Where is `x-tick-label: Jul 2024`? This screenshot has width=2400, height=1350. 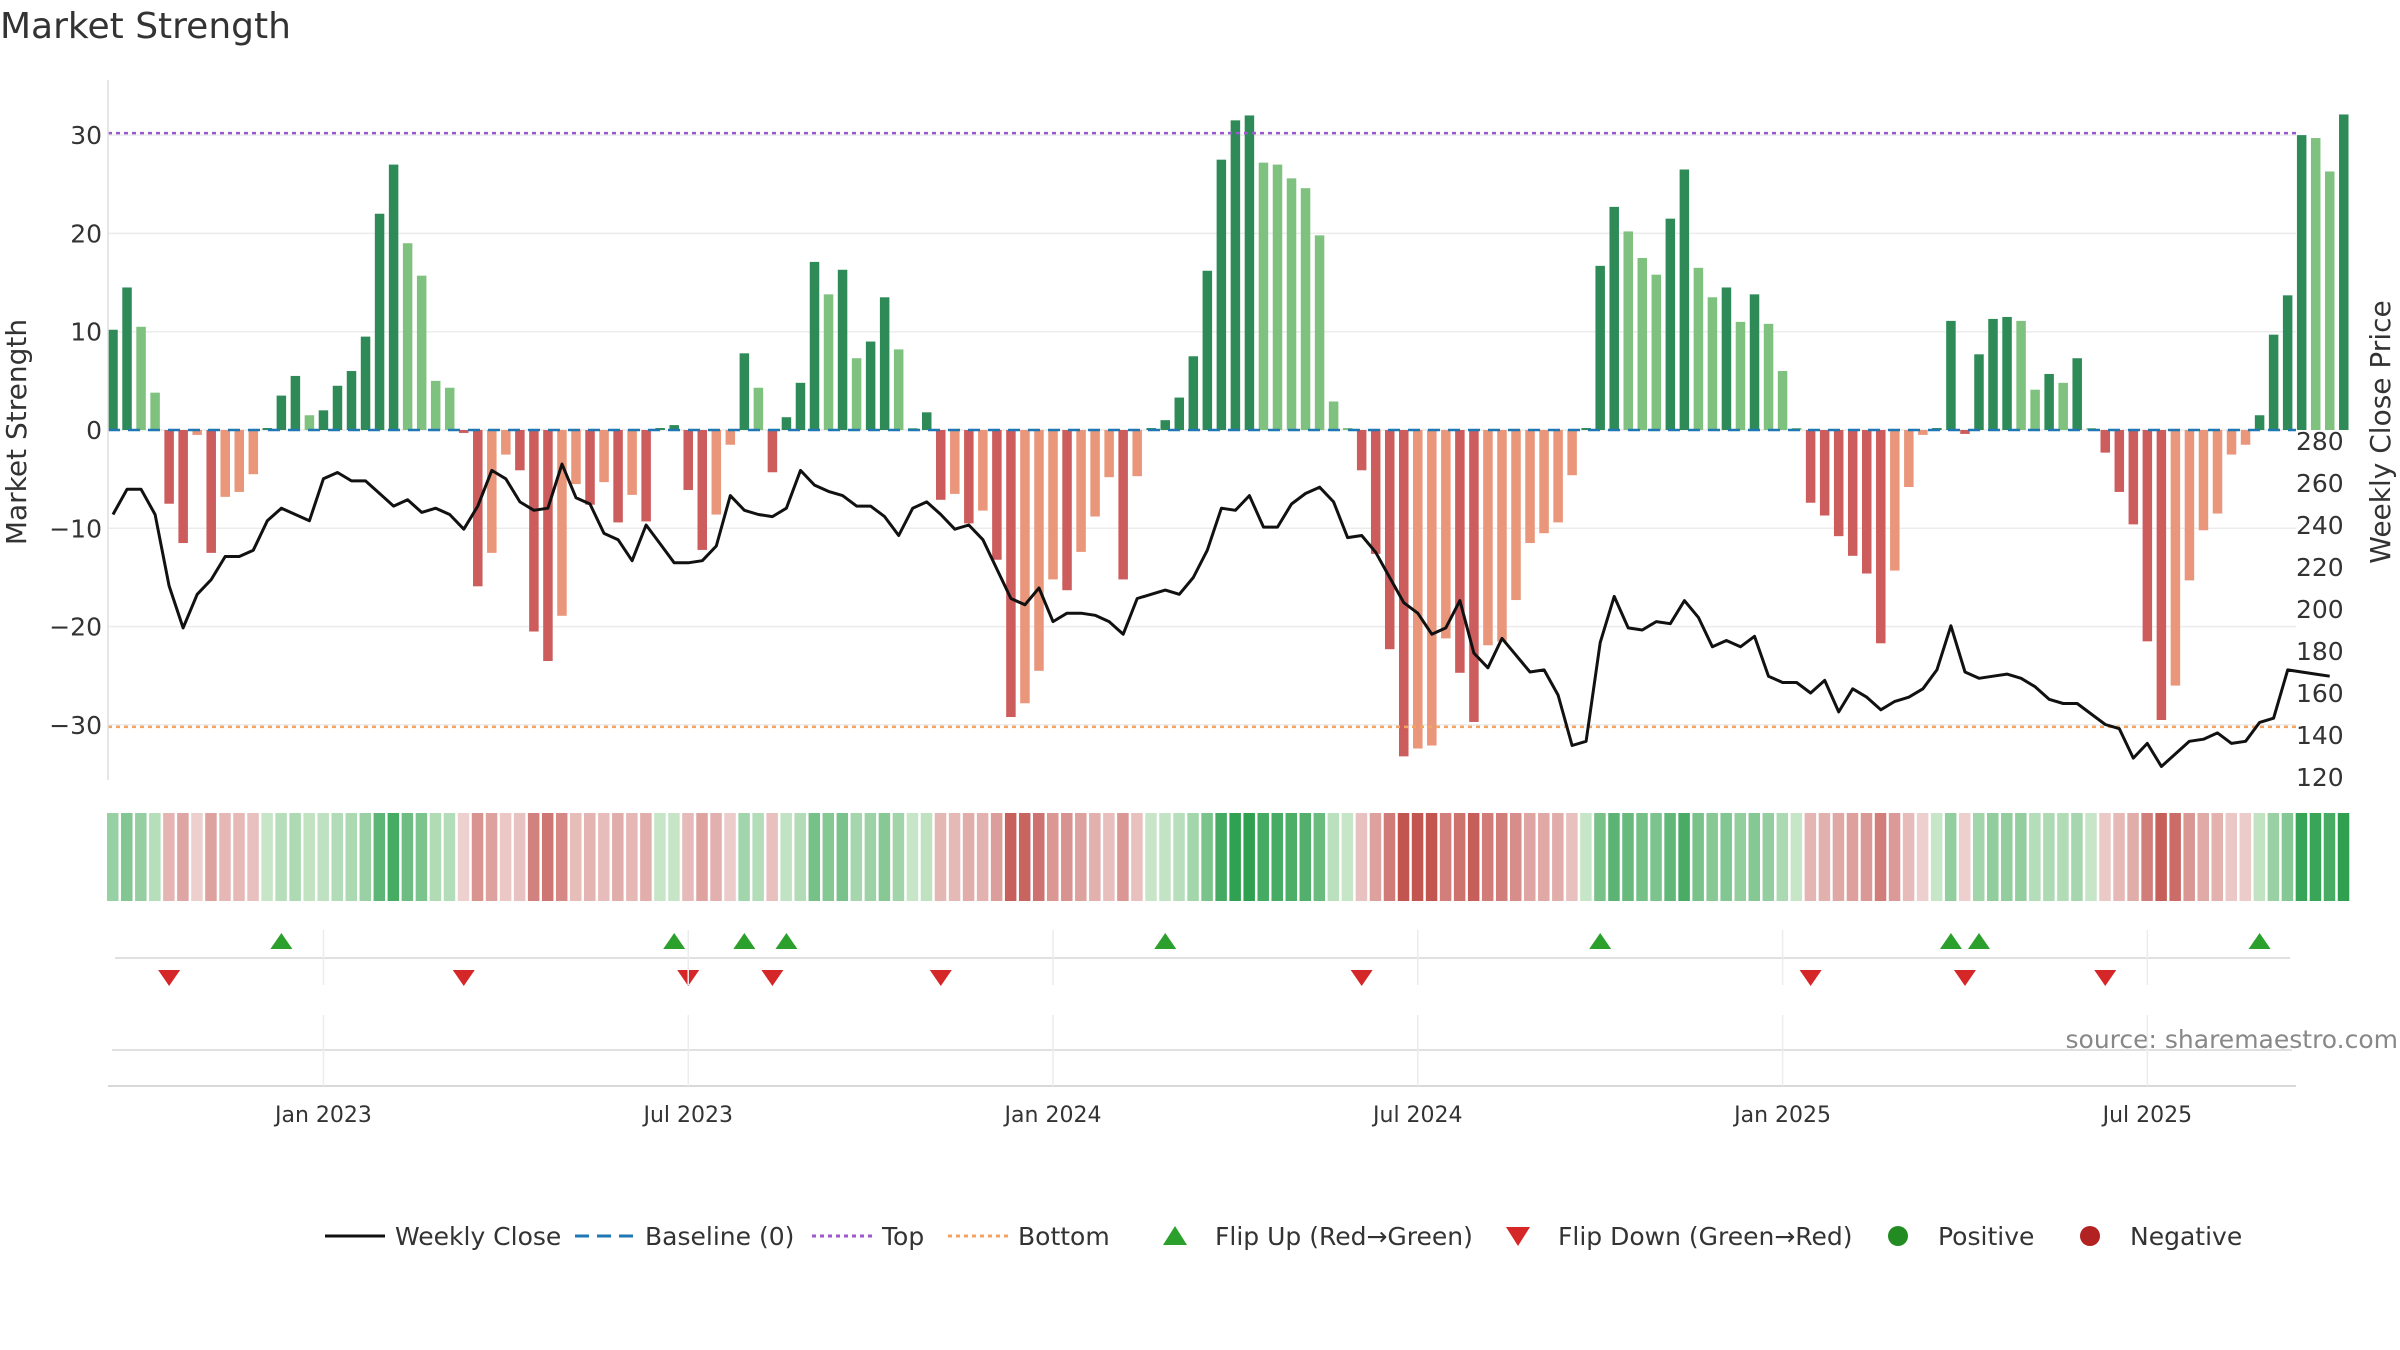
x-tick-label: Jul 2024 is located at coordinates (1417, 1115).